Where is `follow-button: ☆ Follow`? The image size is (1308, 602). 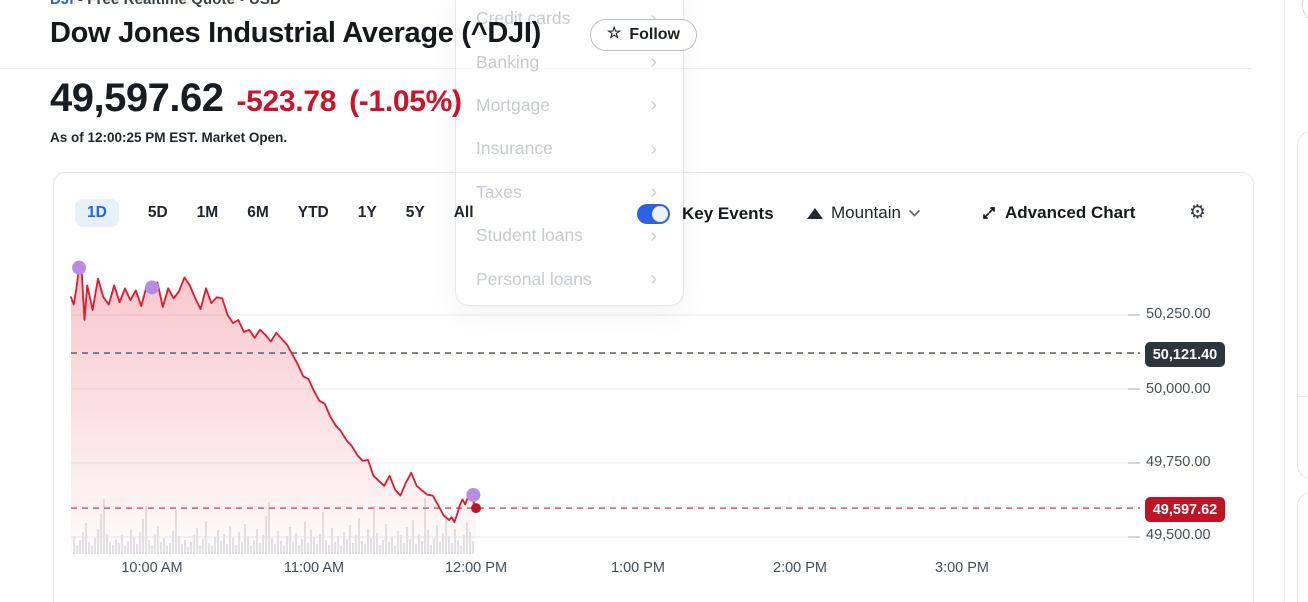 follow-button: ☆ Follow is located at coordinates (643, 35).